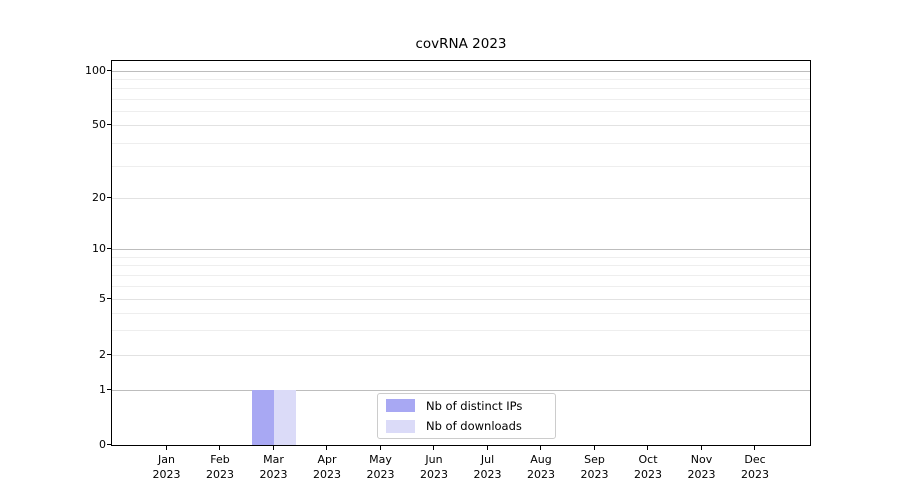  I want to click on x-tick-label: May 2023, so click(381, 467).